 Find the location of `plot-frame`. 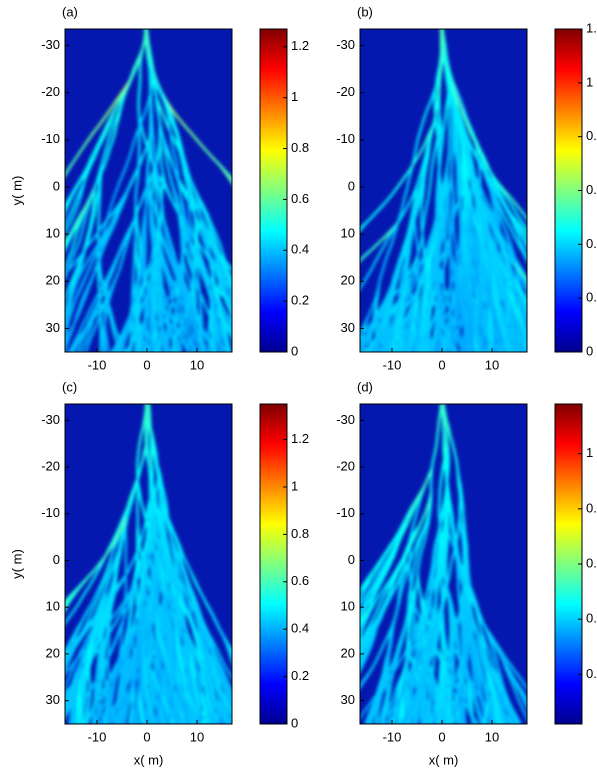

plot-frame is located at coordinates (148, 190).